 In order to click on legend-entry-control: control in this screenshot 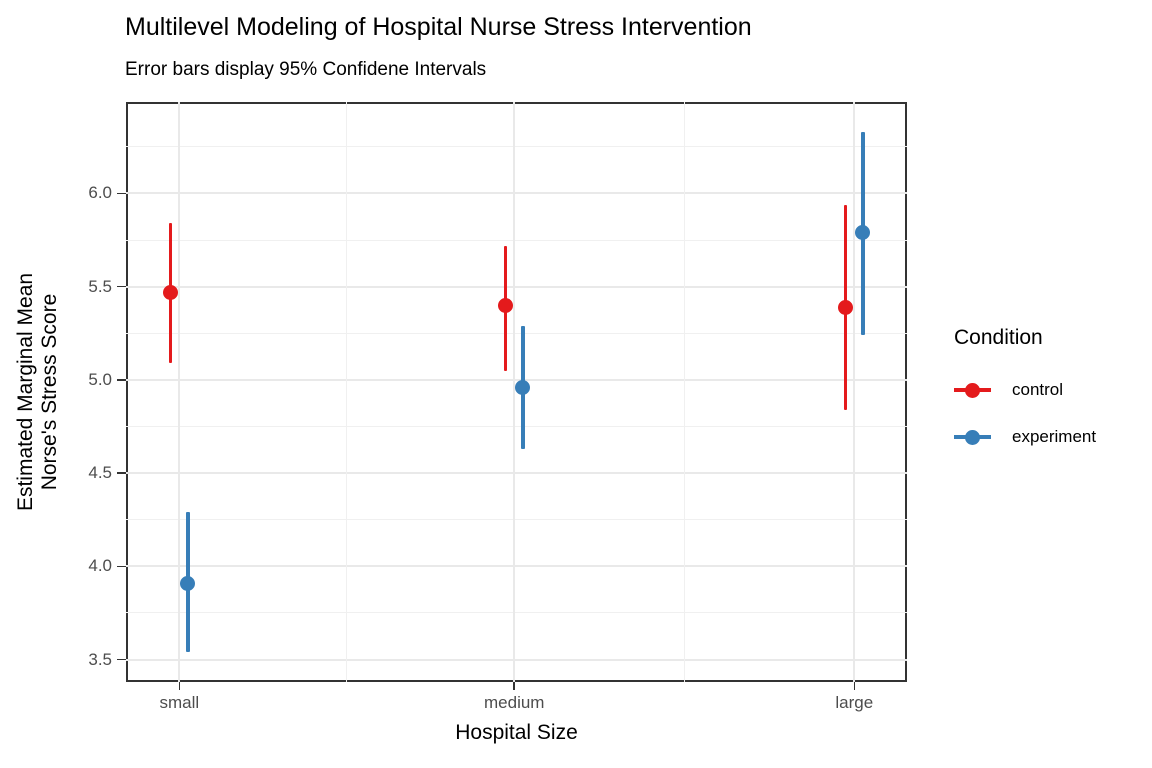, I will do `click(1008, 390)`.